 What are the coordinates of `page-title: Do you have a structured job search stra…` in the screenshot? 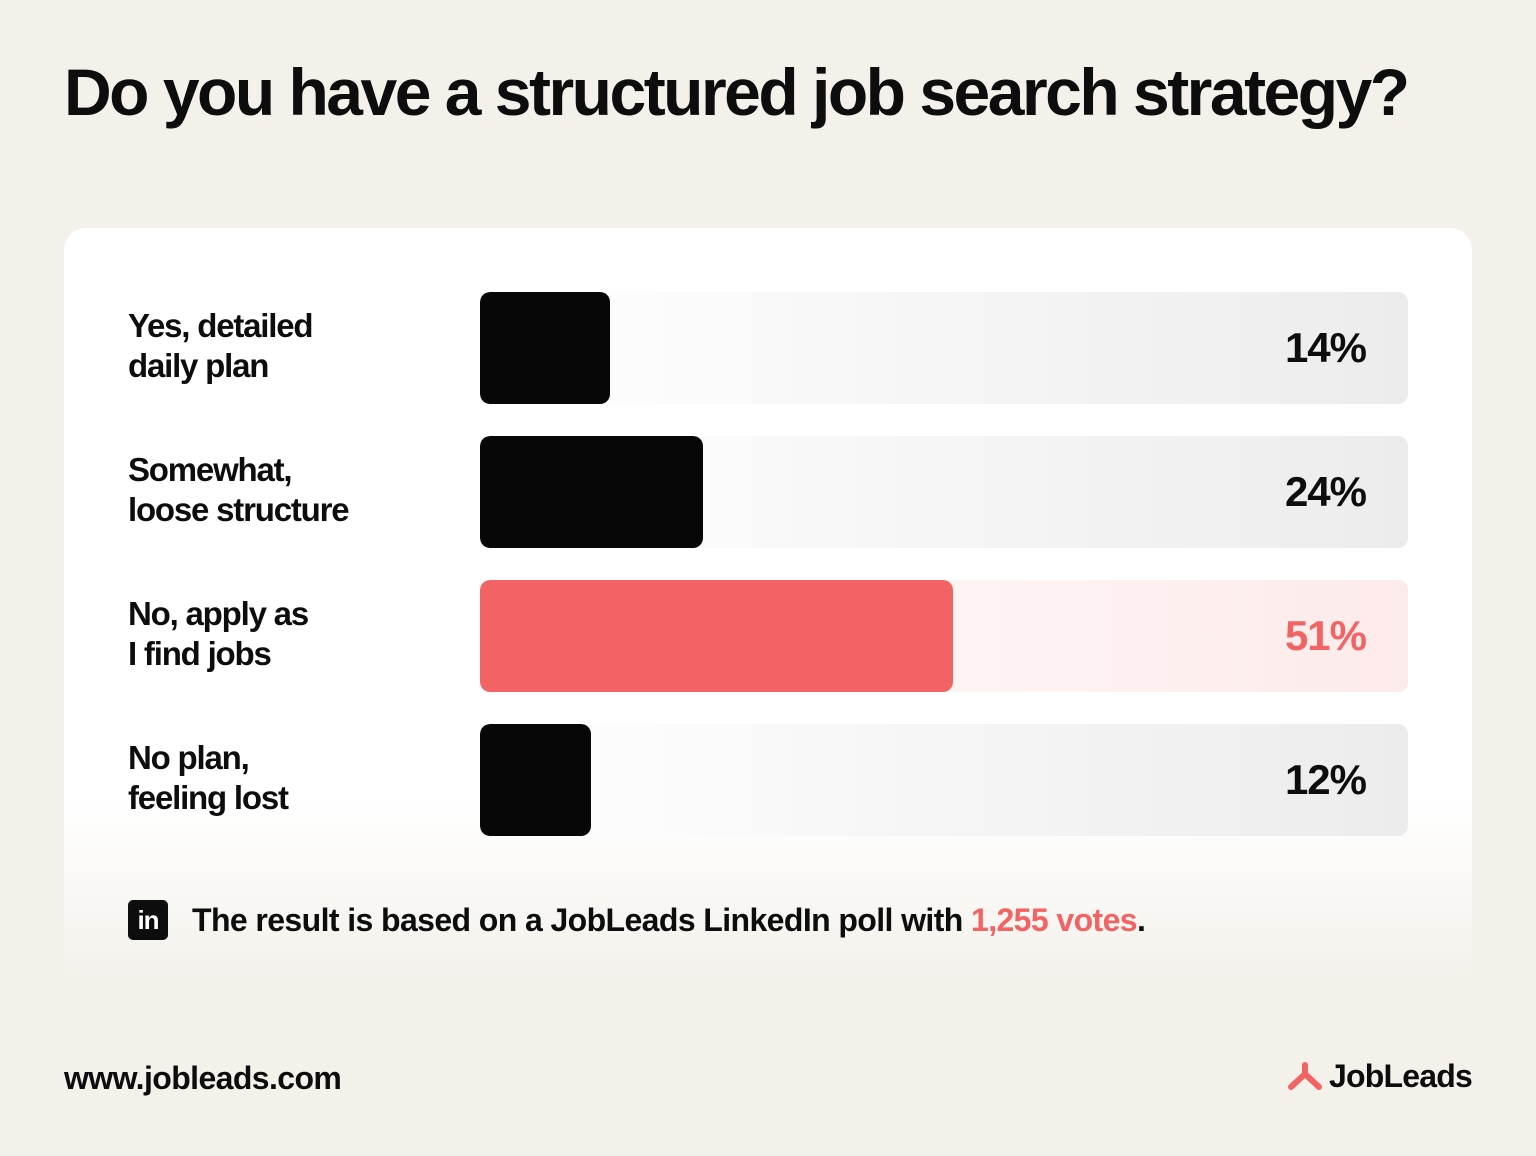 It's located at (737, 92).